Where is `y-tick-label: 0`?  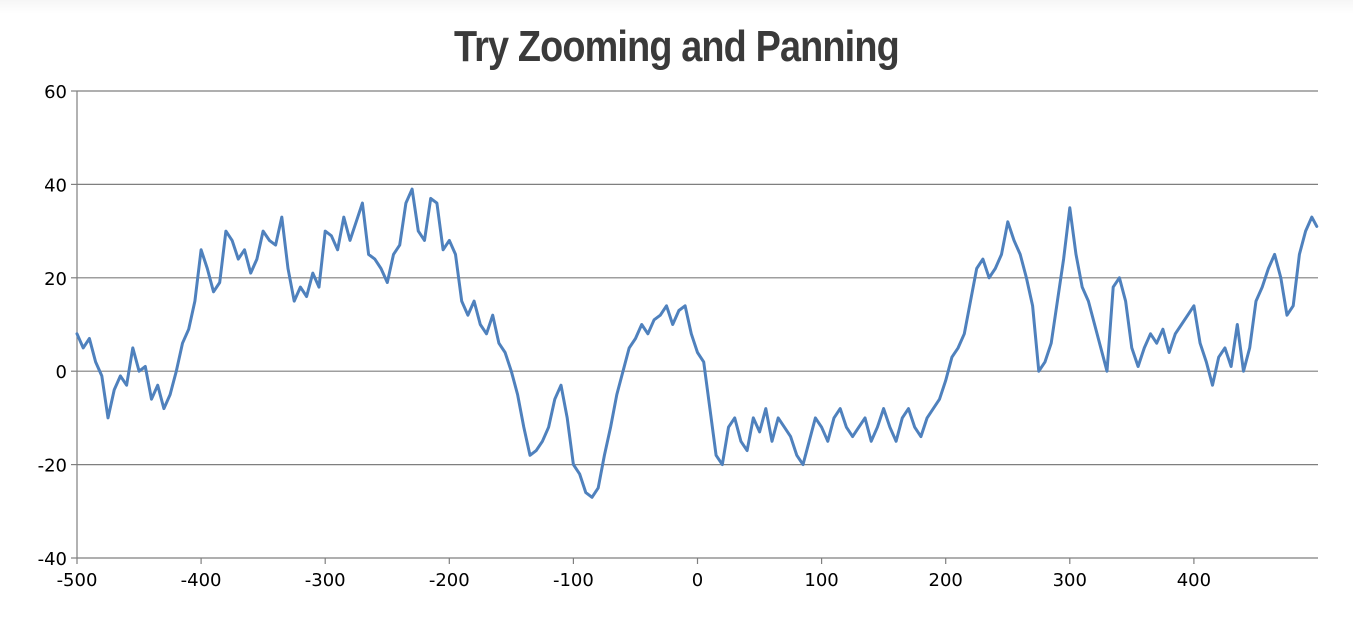
y-tick-label: 0 is located at coordinates (61, 372).